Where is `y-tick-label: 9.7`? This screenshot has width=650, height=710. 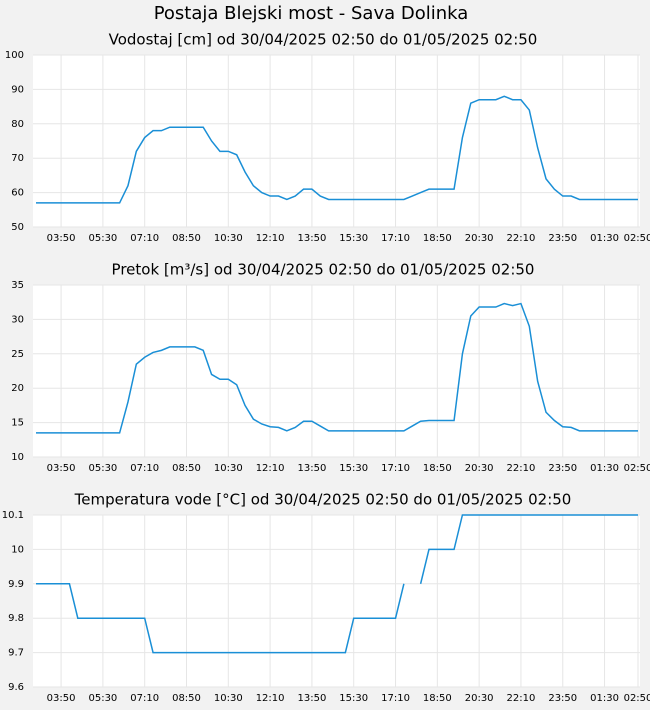
y-tick-label: 9.7 is located at coordinates (16, 653).